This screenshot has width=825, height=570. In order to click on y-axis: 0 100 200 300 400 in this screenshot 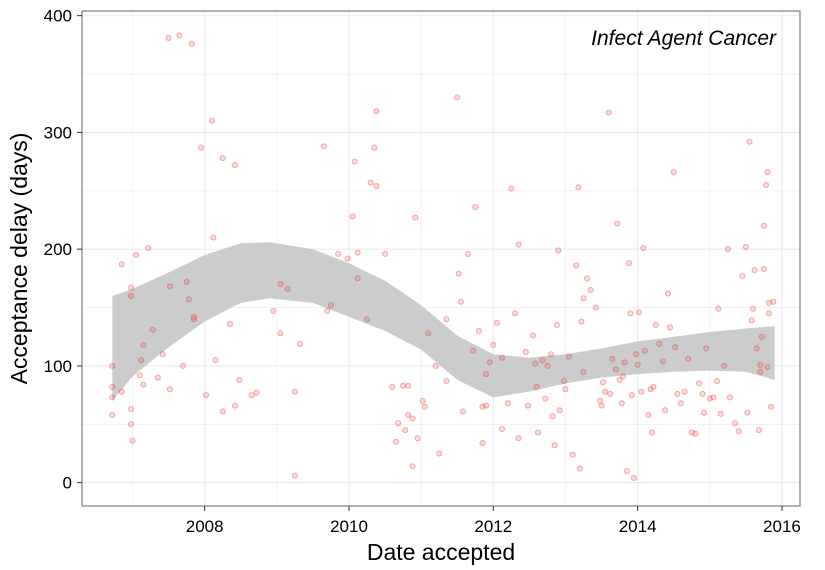, I will do `click(63, 250)`.